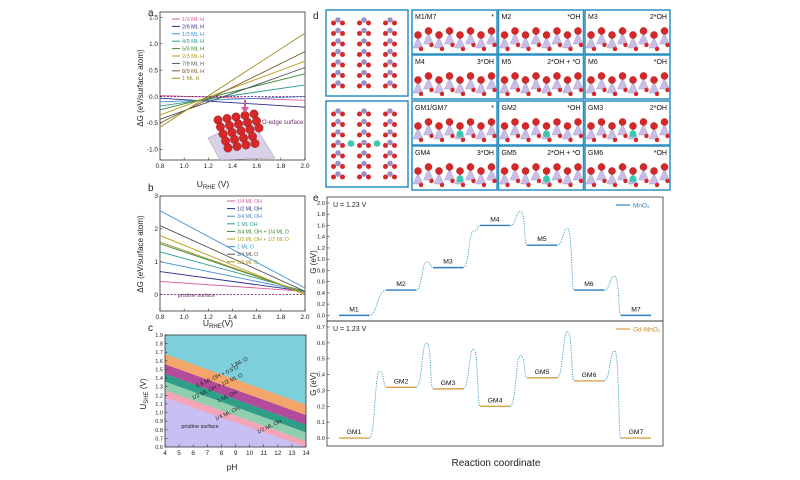 Image resolution: width=800 pixels, height=480 pixels. What do you see at coordinates (196, 296) in the screenshot?
I see `panel-b-annotation: pristine surface` at bounding box center [196, 296].